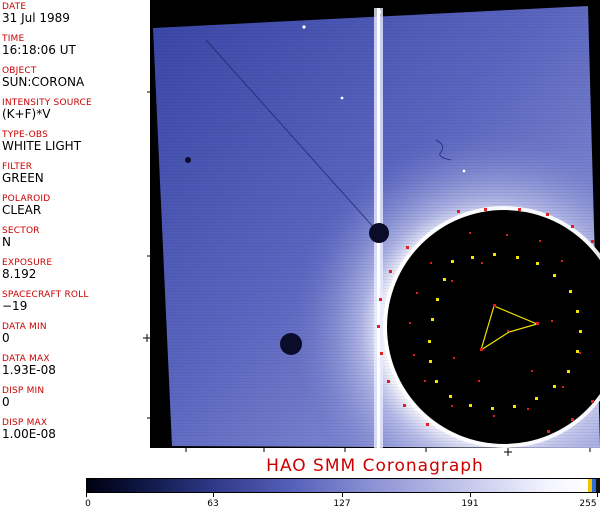  I want to click on field-label: DATE, so click(14, 7).